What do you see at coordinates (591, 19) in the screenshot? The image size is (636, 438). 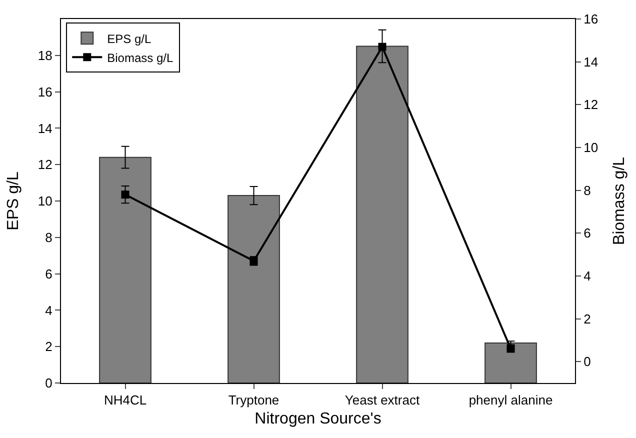 I see `y2-tick-label: 16` at bounding box center [591, 19].